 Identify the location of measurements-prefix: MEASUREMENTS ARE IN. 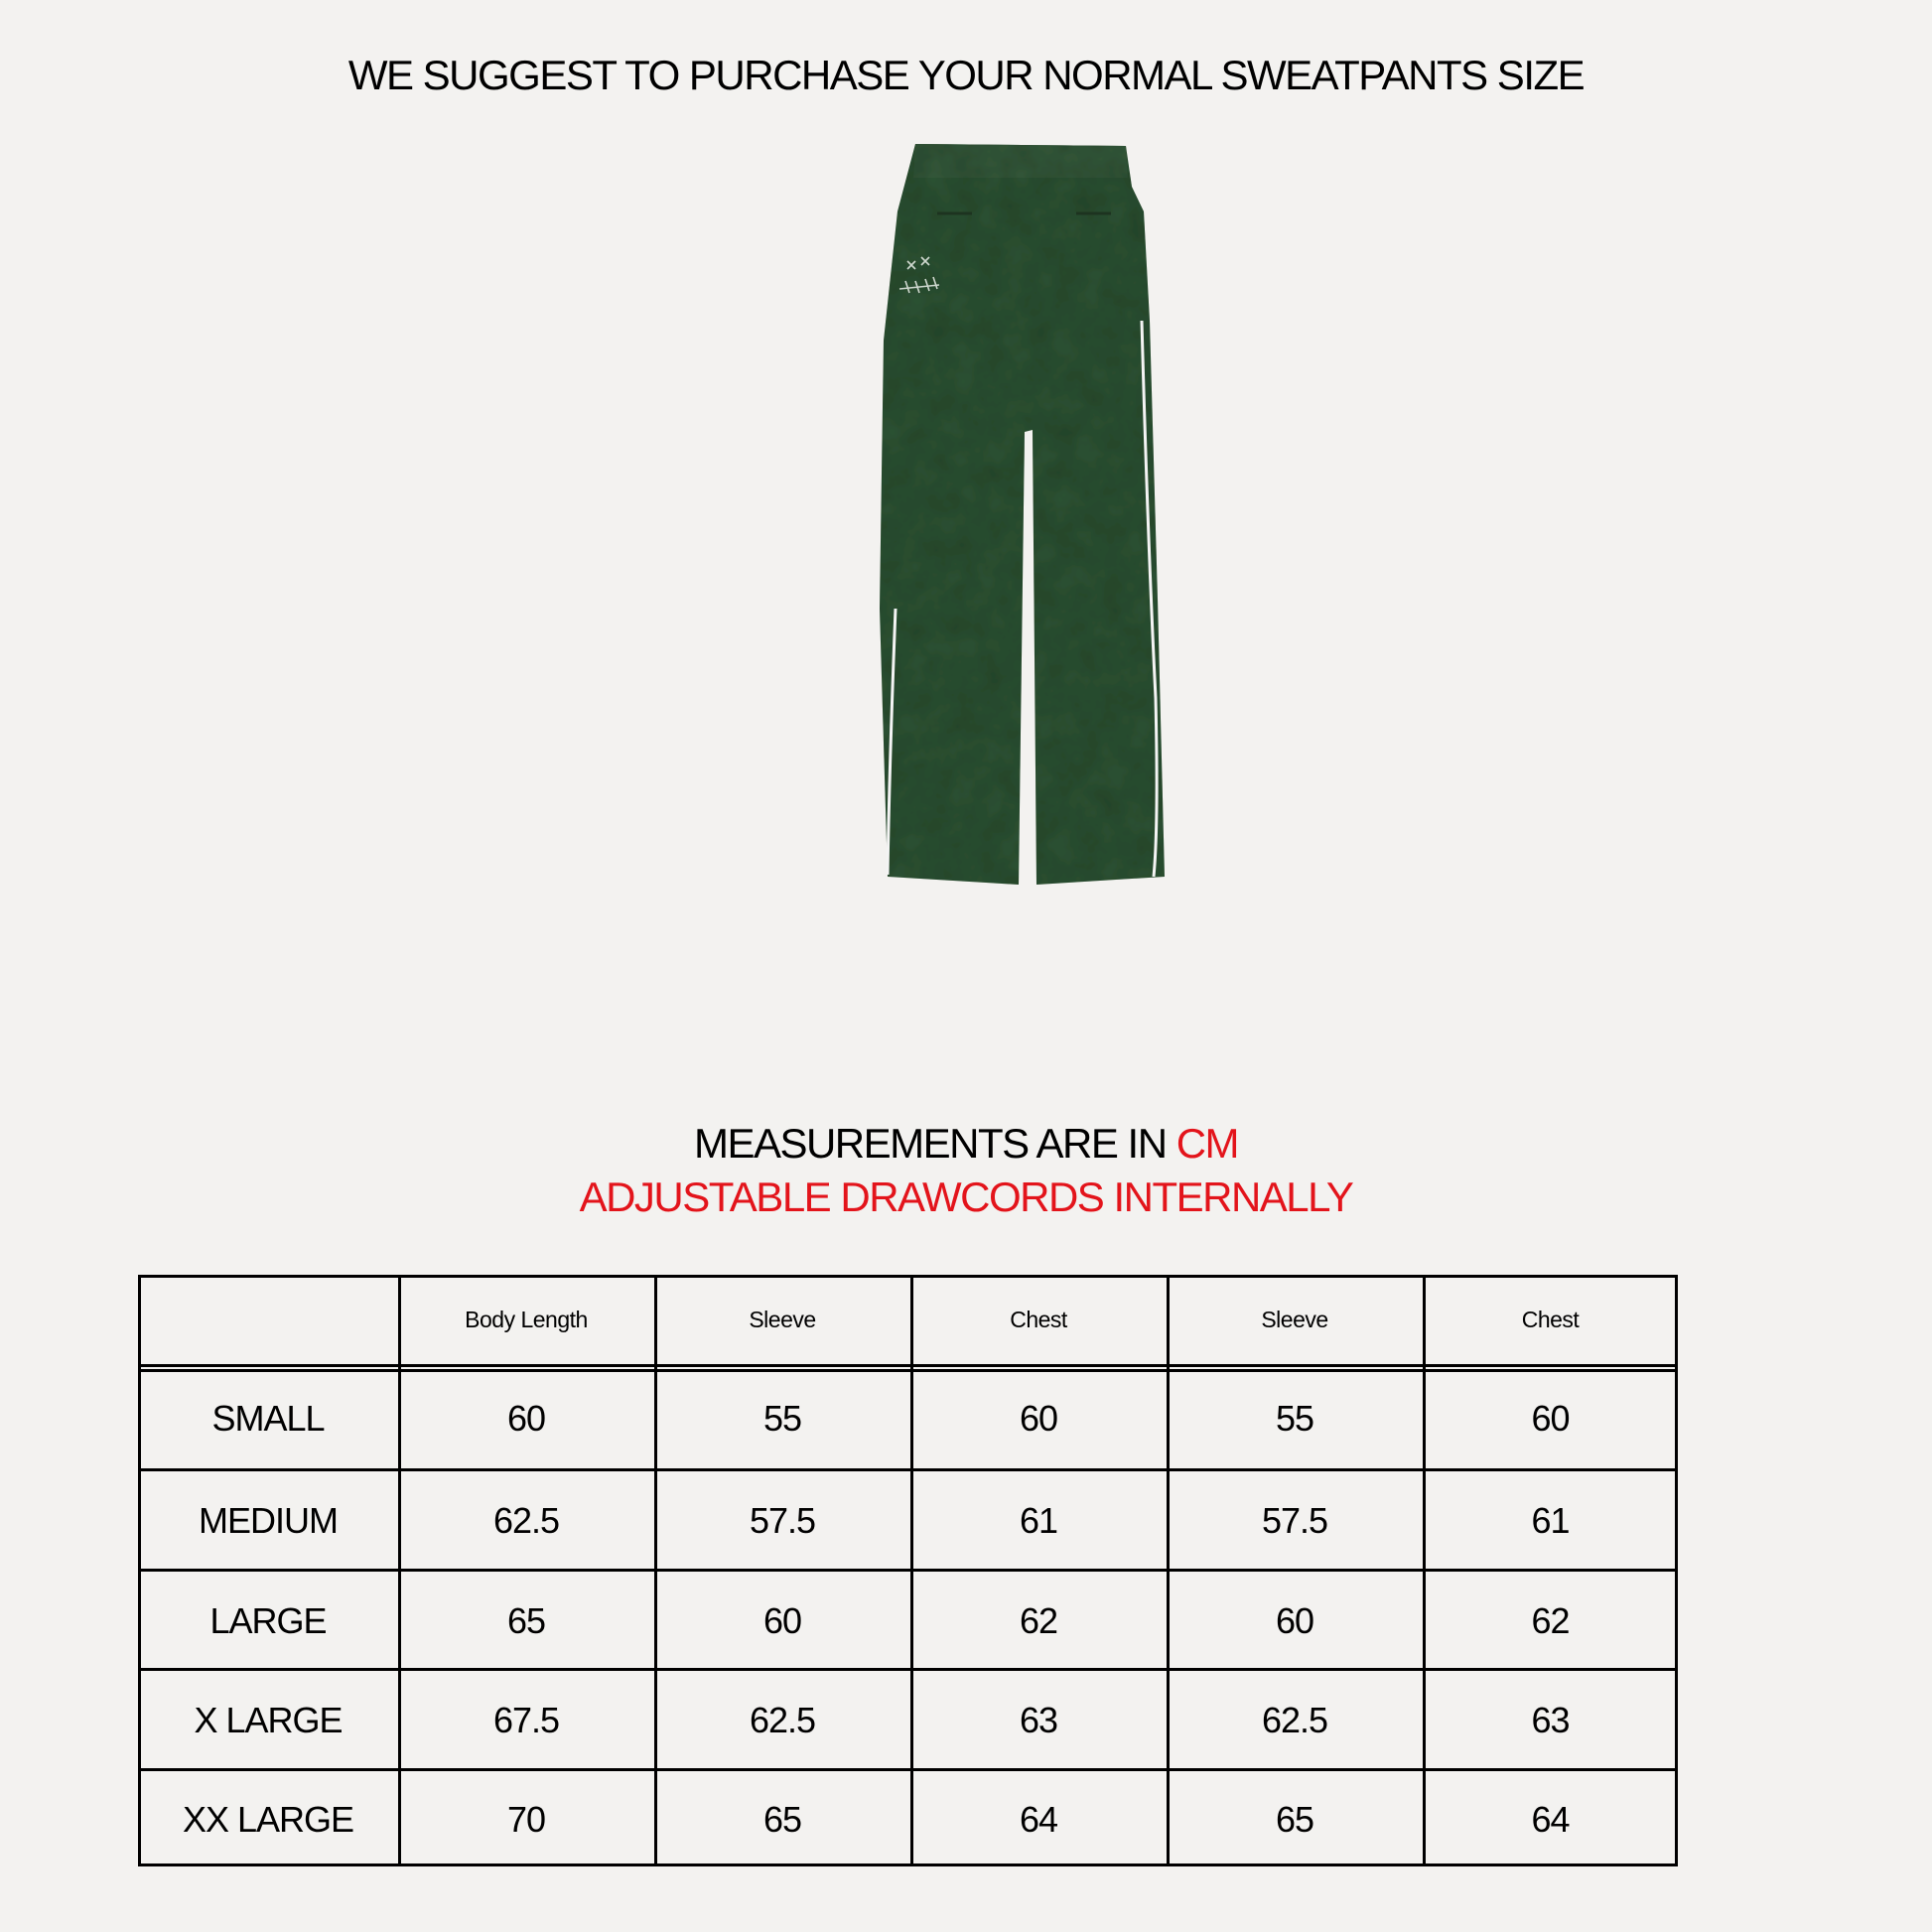
(935, 1143).